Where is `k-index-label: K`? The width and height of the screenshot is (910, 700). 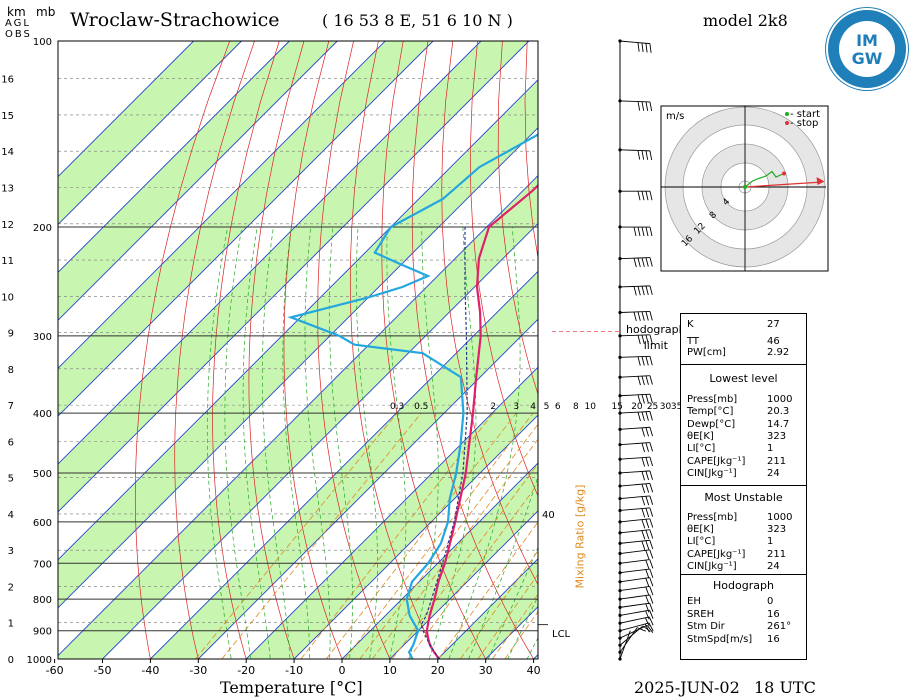
k-index-label: K is located at coordinates (690, 324).